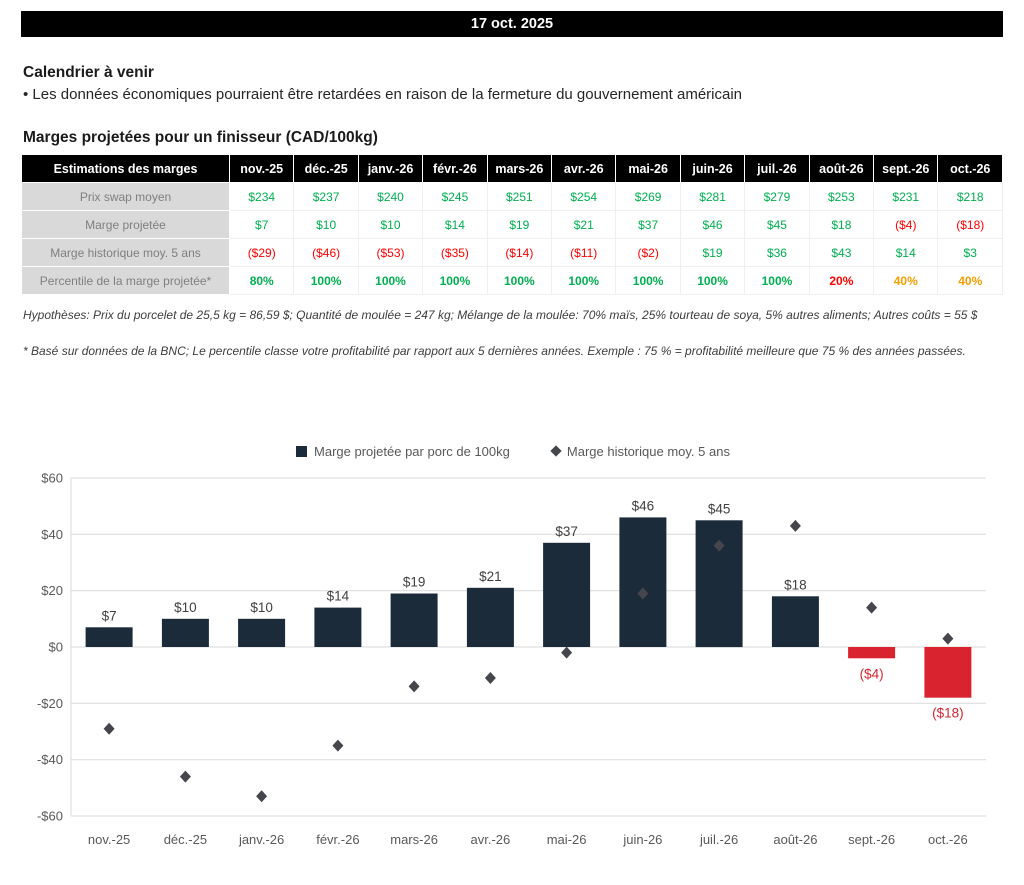 The width and height of the screenshot is (1024, 885). Describe the element at coordinates (872, 673) in the screenshot. I see `bar-value-label: ($4)` at that location.